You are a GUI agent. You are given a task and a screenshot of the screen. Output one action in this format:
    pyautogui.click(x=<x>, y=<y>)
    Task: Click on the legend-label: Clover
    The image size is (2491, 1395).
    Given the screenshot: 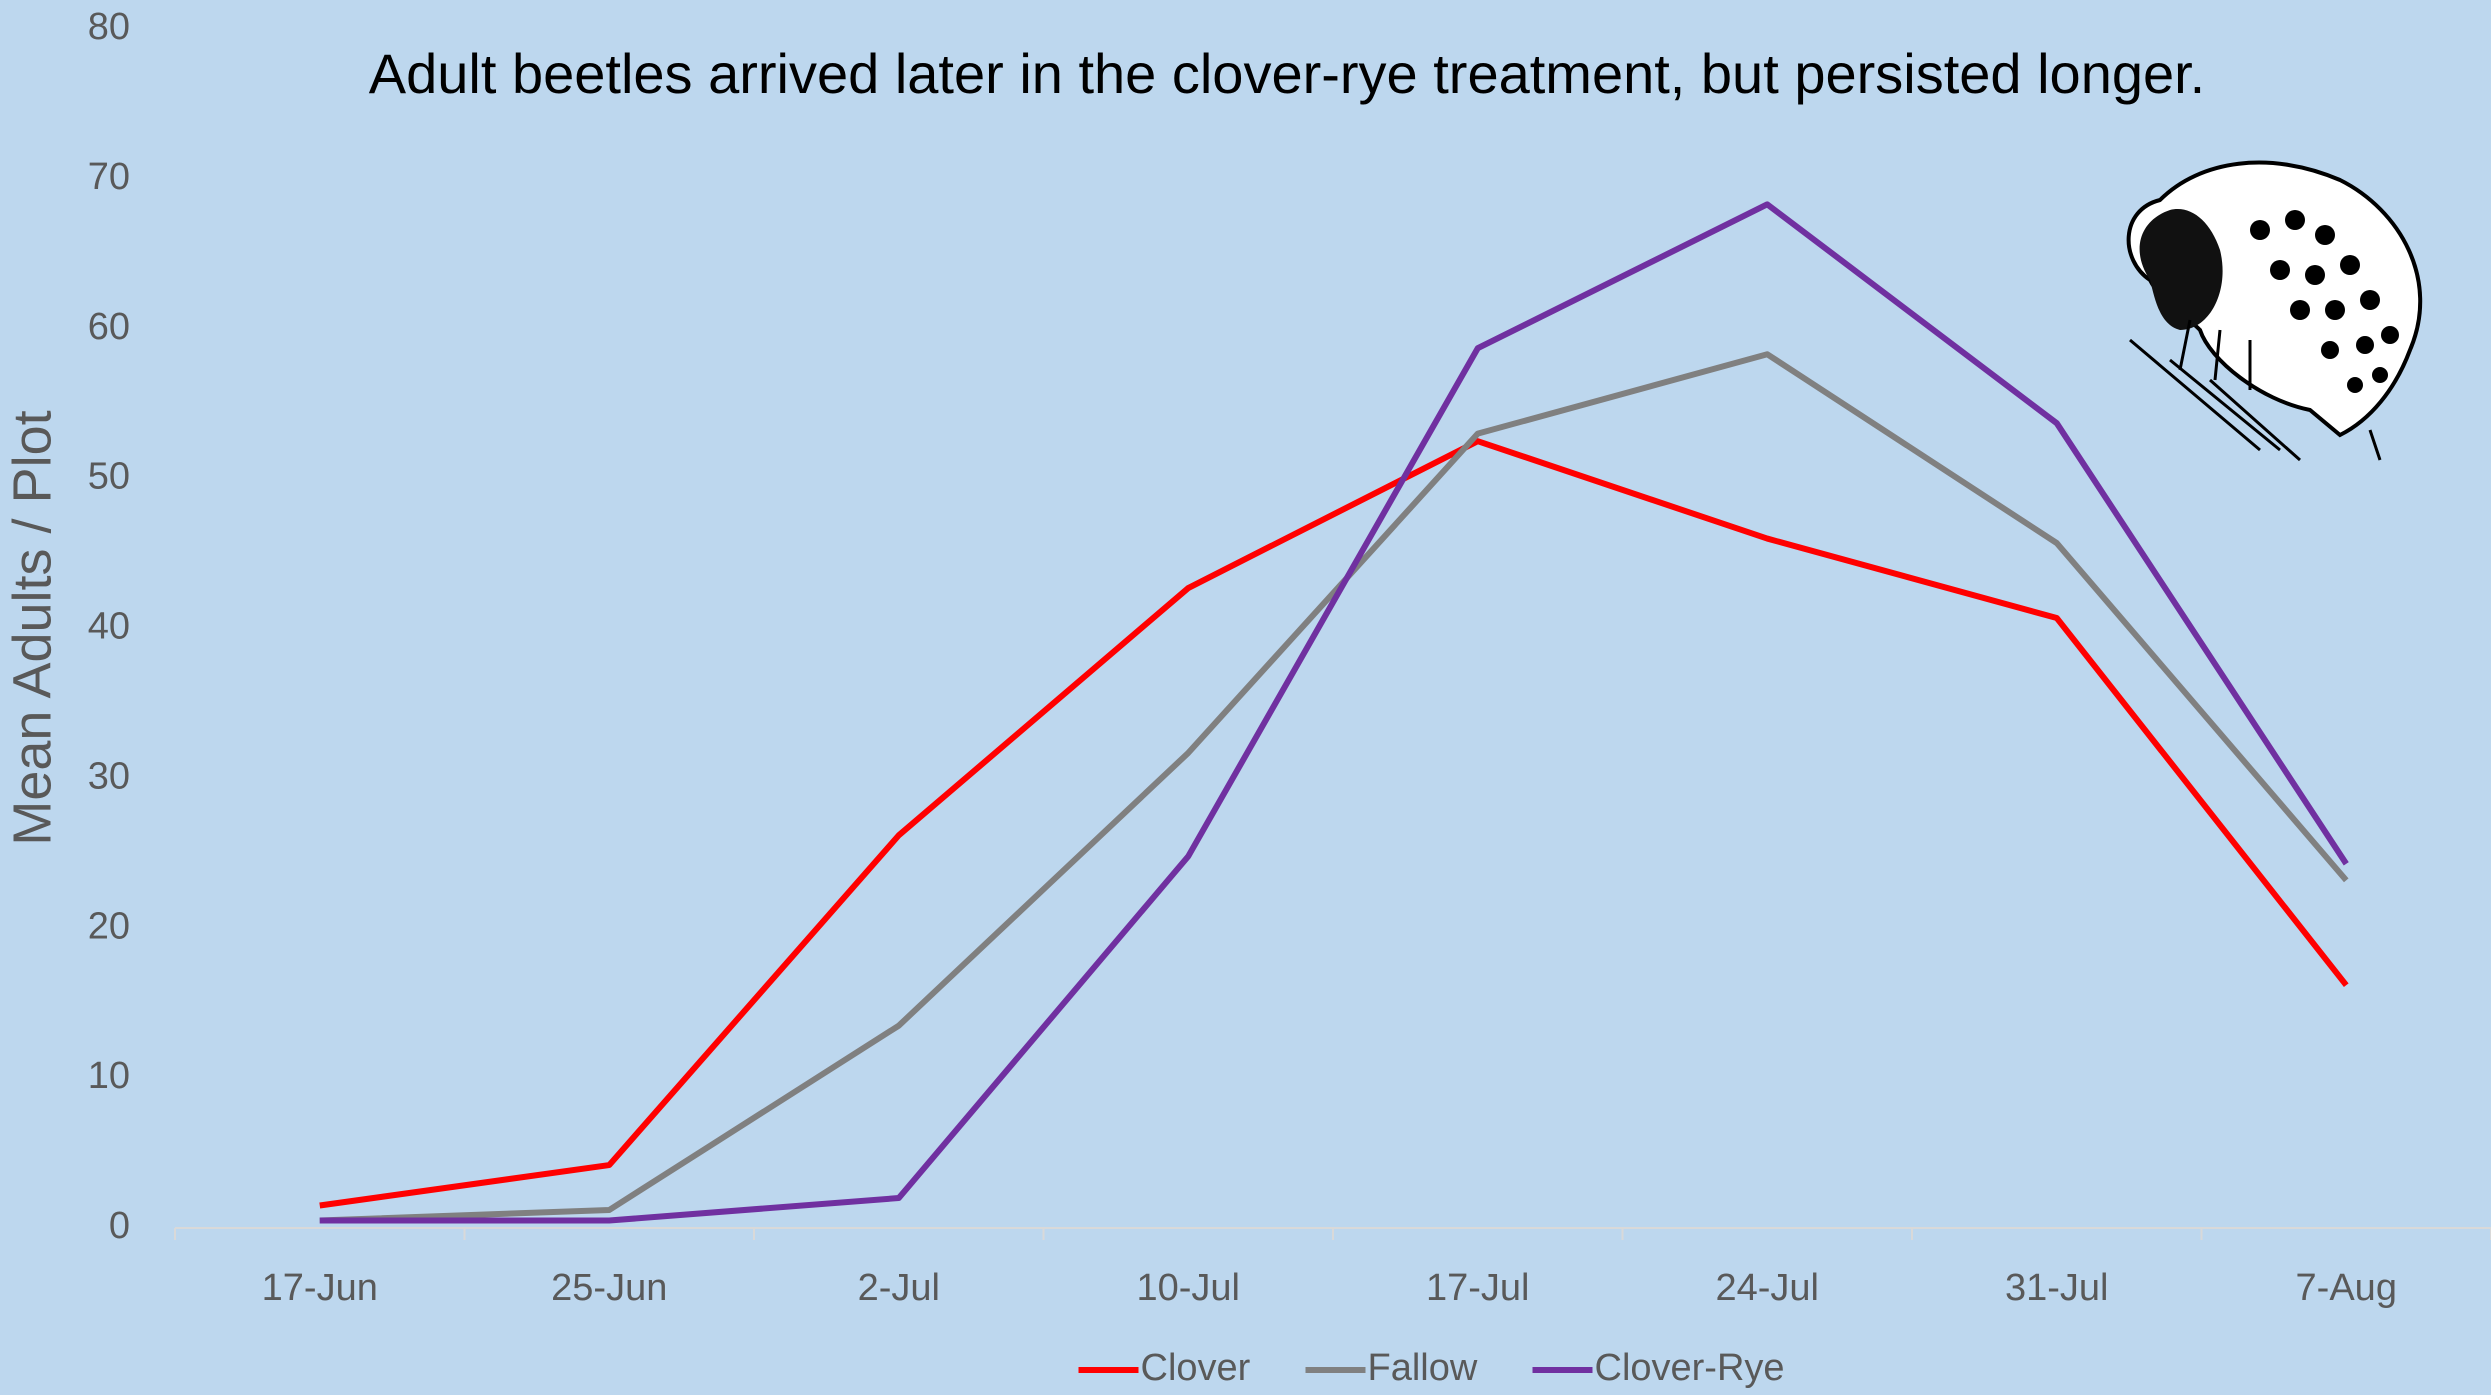 What is the action you would take?
    pyautogui.click(x=1196, y=1368)
    